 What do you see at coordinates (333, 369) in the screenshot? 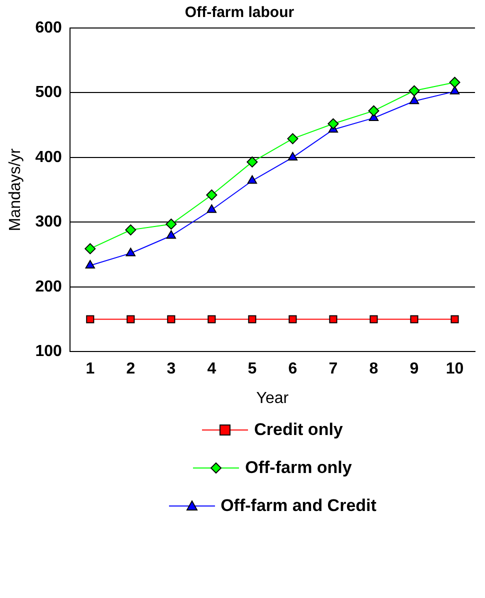
I see `x-tick-label: 7` at bounding box center [333, 369].